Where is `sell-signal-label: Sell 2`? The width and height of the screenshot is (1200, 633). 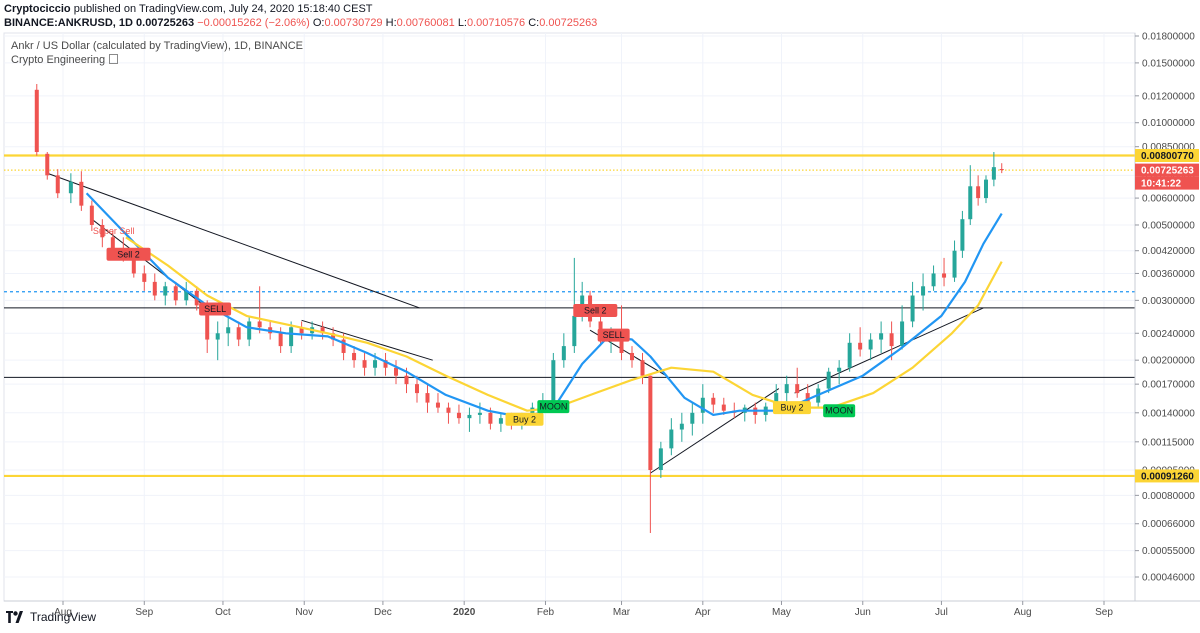
sell-signal-label: Sell 2 is located at coordinates (128, 254).